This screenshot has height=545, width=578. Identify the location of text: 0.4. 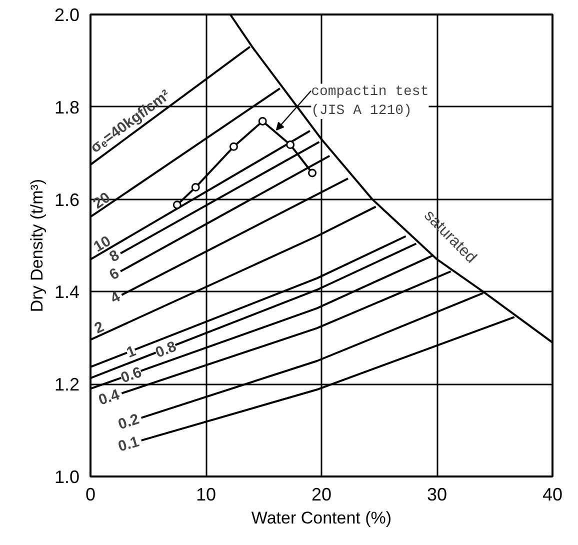
(109, 397).